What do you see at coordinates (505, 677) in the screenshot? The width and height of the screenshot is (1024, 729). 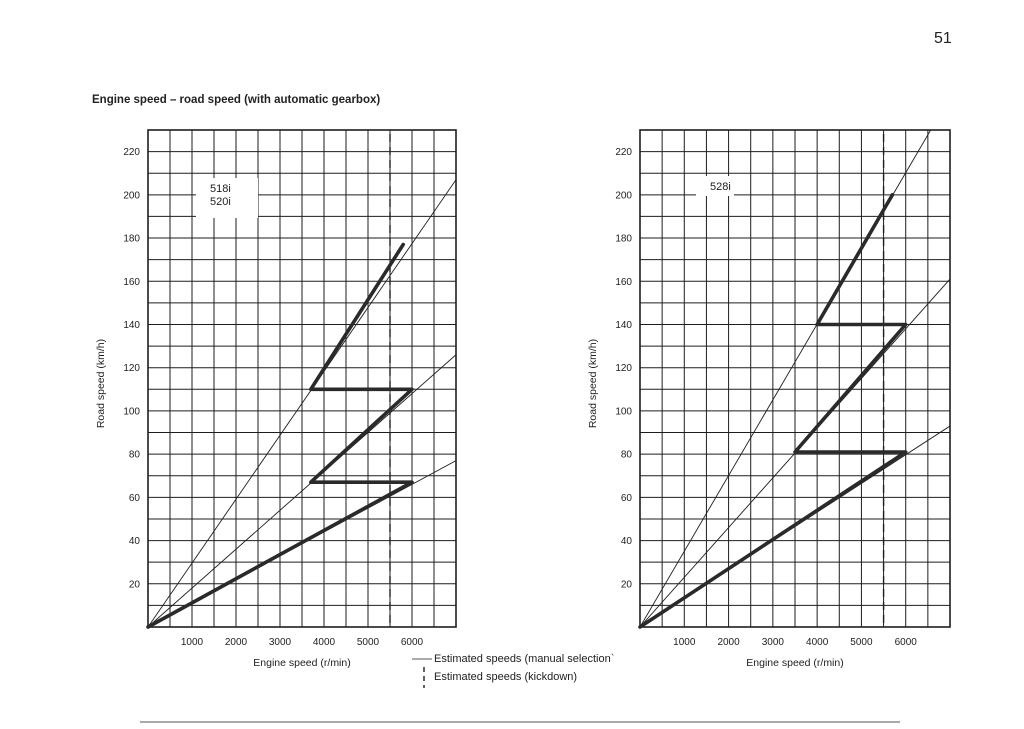 I see `legend-kickdown-label: Estimated speeds (kickdown)` at bounding box center [505, 677].